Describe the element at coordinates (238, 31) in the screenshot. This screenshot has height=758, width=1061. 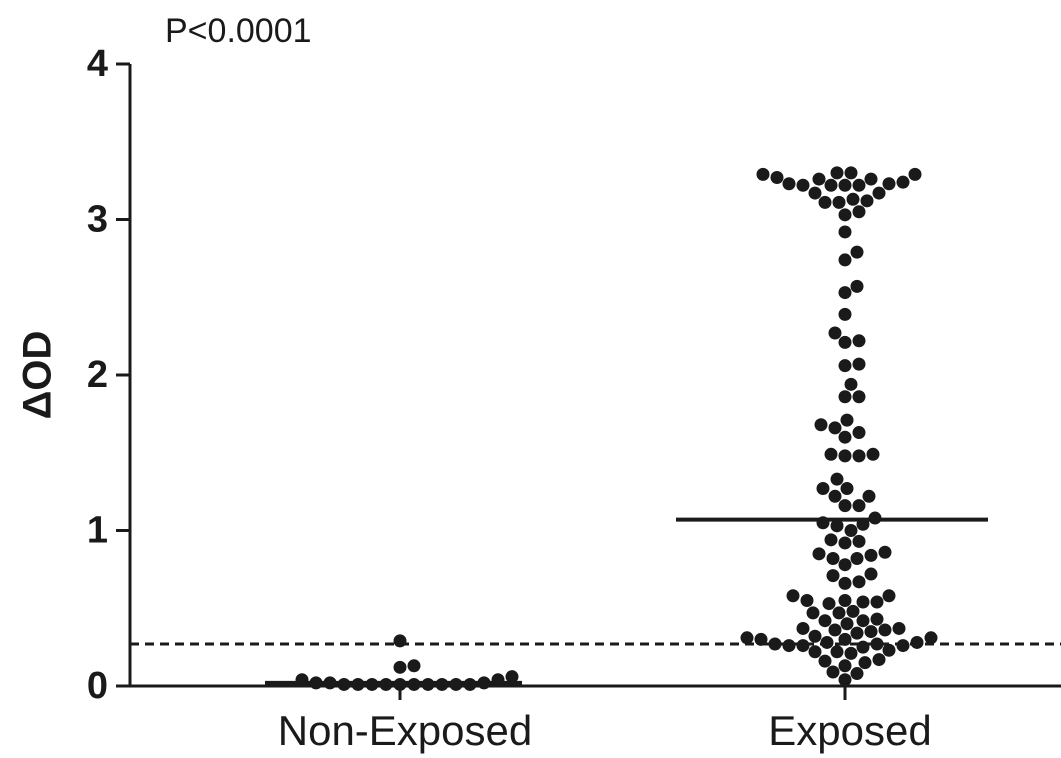
I see `annotation: P<0.0001` at that location.